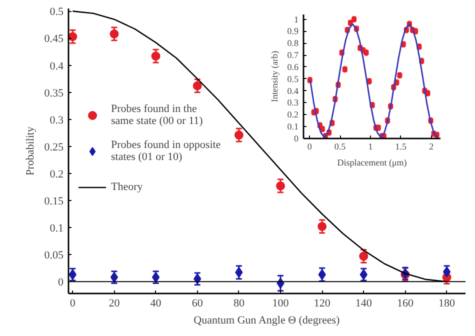 The image size is (475, 336). What do you see at coordinates (296, 19) in the screenshot?
I see `y-tick-label: 1` at bounding box center [296, 19].